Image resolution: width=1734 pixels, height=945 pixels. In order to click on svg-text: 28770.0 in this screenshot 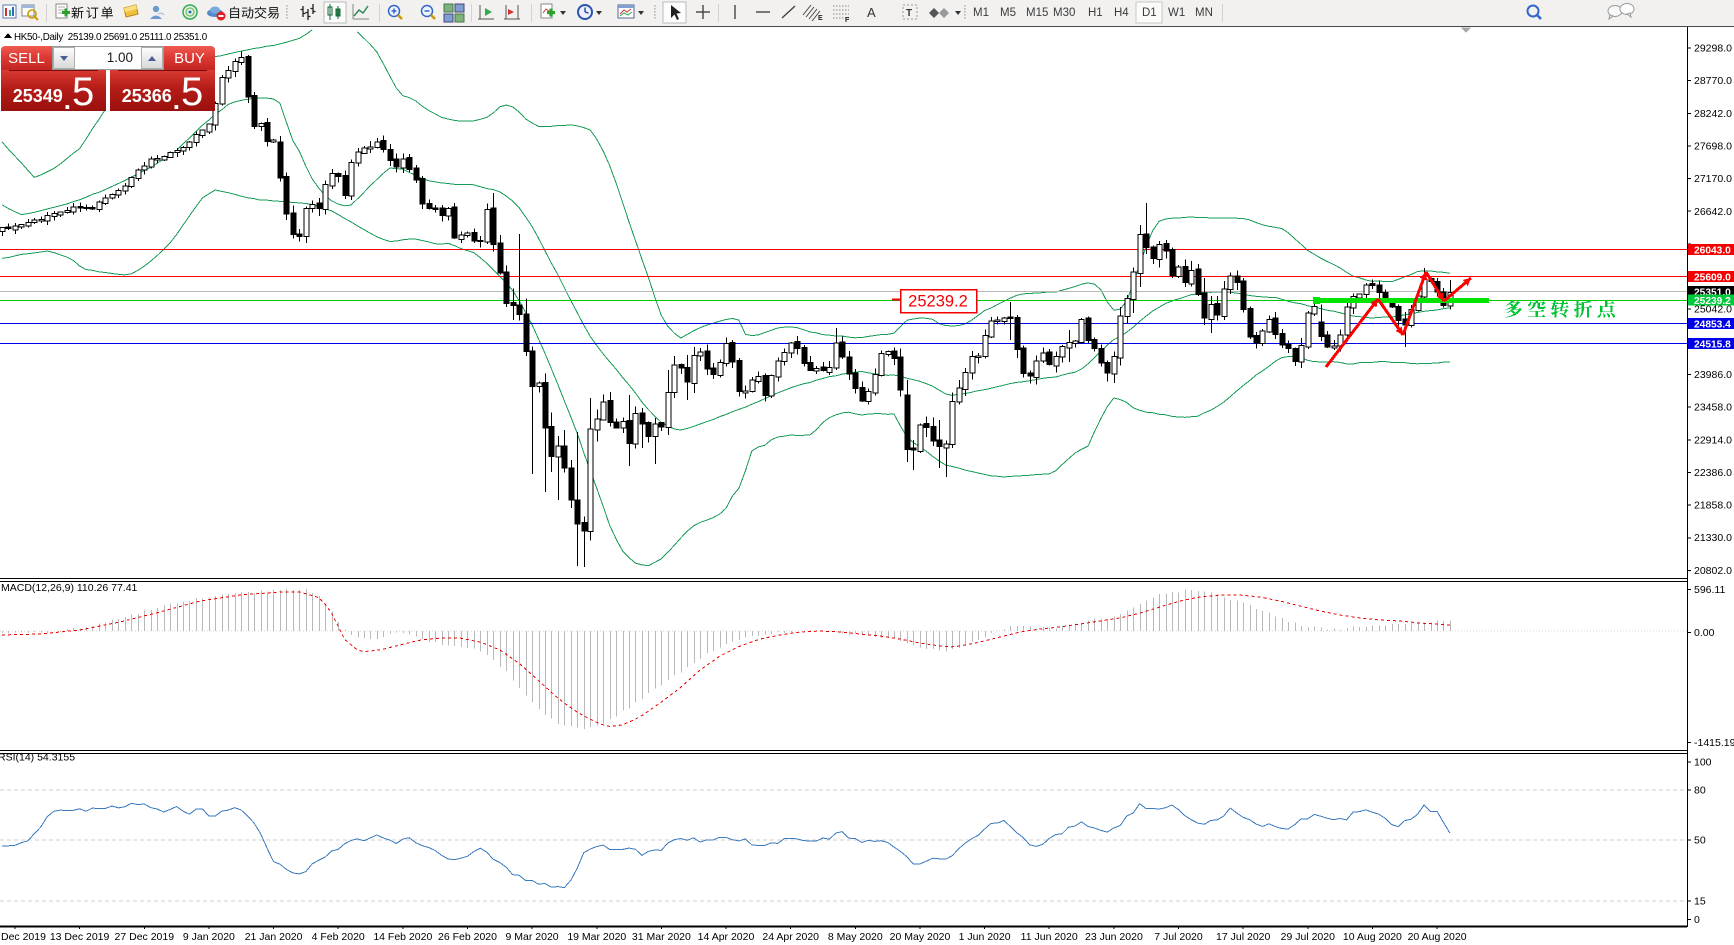, I will do `click(1713, 81)`.